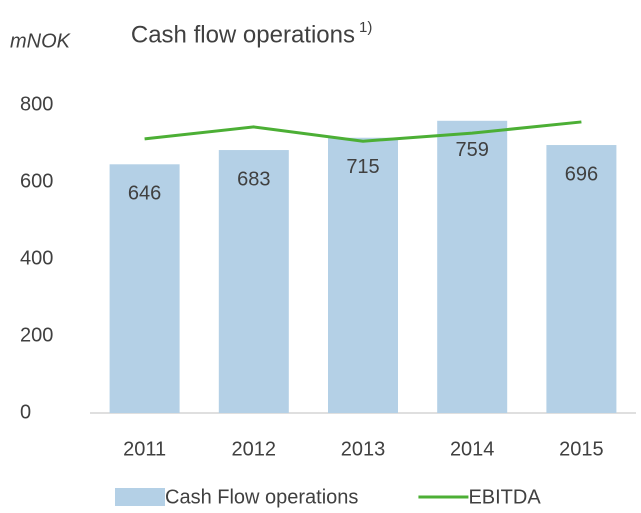 The width and height of the screenshot is (641, 513). Describe the element at coordinates (472, 449) in the screenshot. I see `x-tick-label: 2014` at that location.